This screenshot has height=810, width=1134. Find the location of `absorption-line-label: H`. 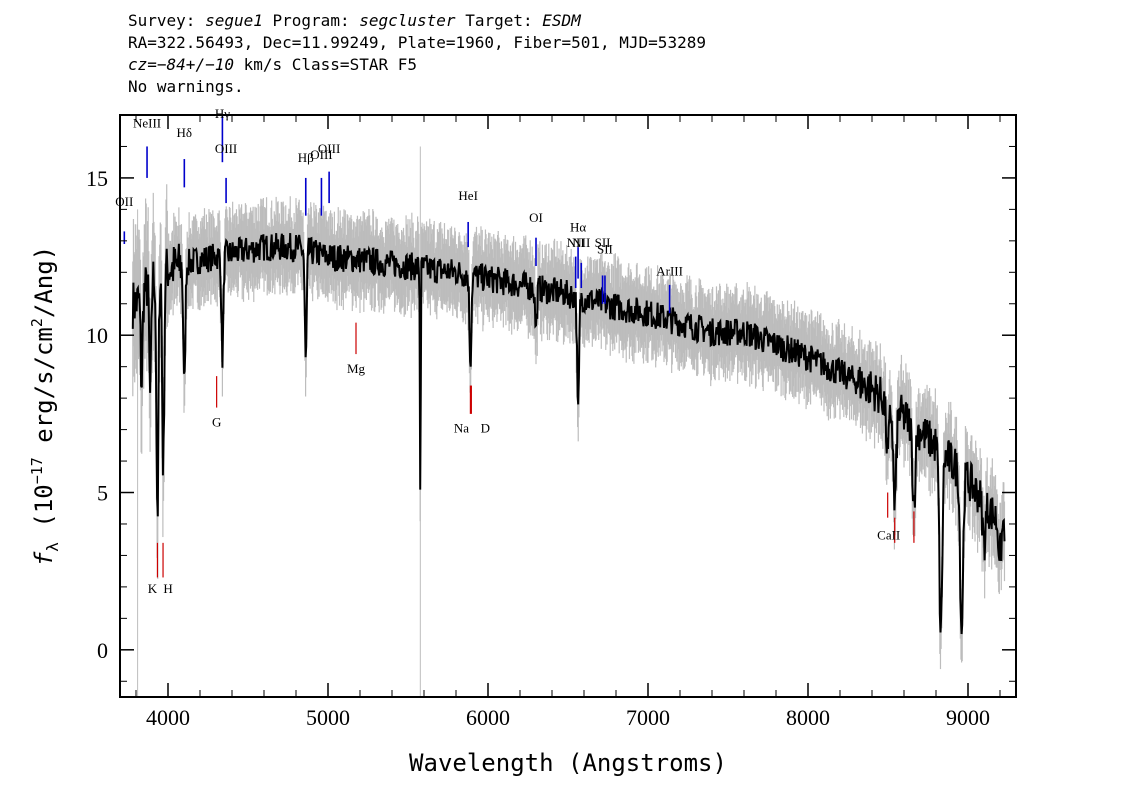

absorption-line-label: H is located at coordinates (167, 588).